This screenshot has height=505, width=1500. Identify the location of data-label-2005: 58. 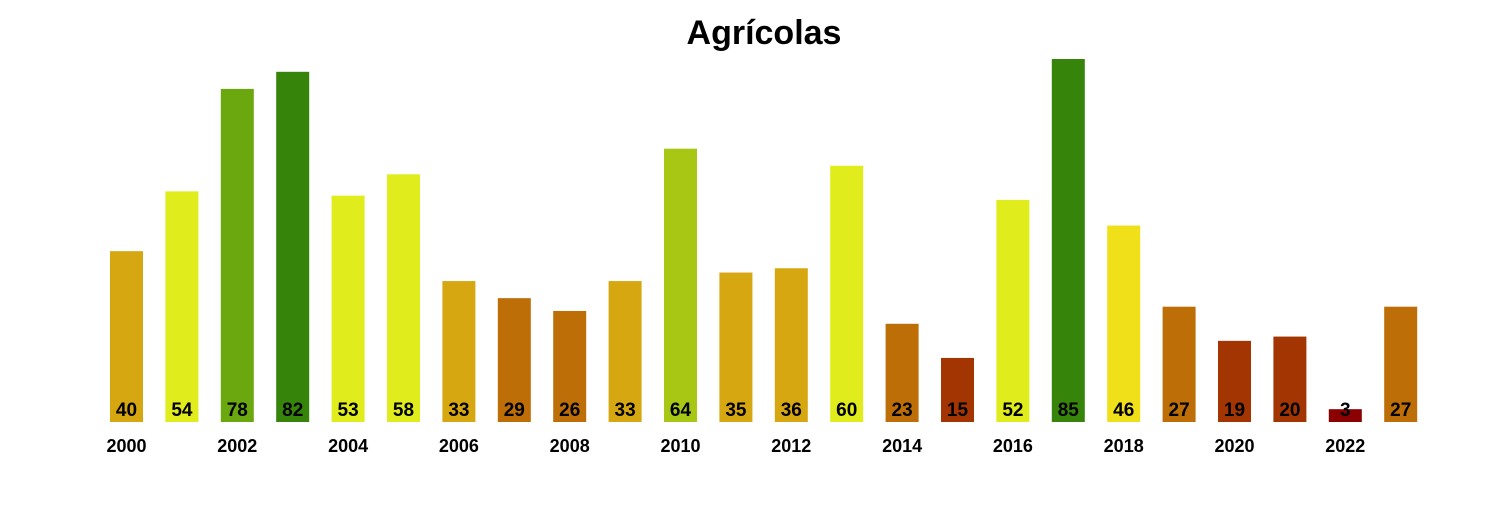
(403, 410).